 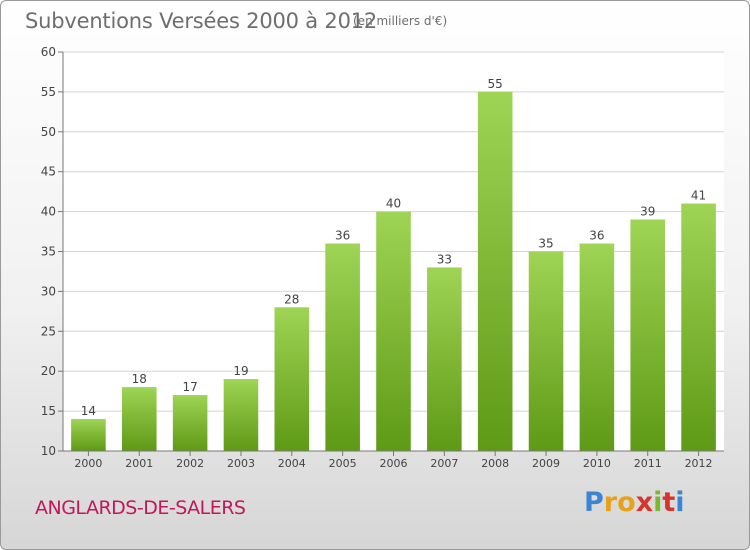 What do you see at coordinates (190, 423) in the screenshot?
I see `bar-2002` at bounding box center [190, 423].